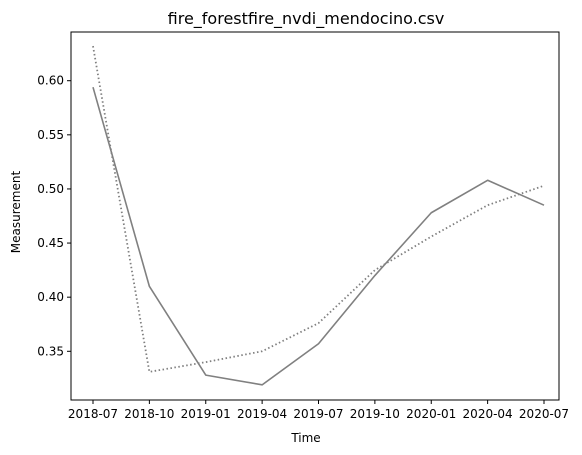  Describe the element at coordinates (262, 414) in the screenshot. I see `x-tick-label: 2019-04` at that location.